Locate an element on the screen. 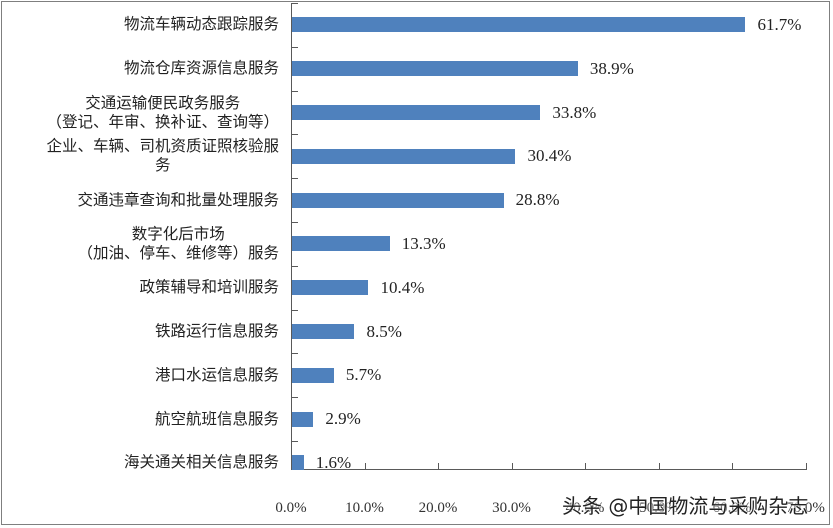  x-tick-label: 50.0% is located at coordinates (658, 508).